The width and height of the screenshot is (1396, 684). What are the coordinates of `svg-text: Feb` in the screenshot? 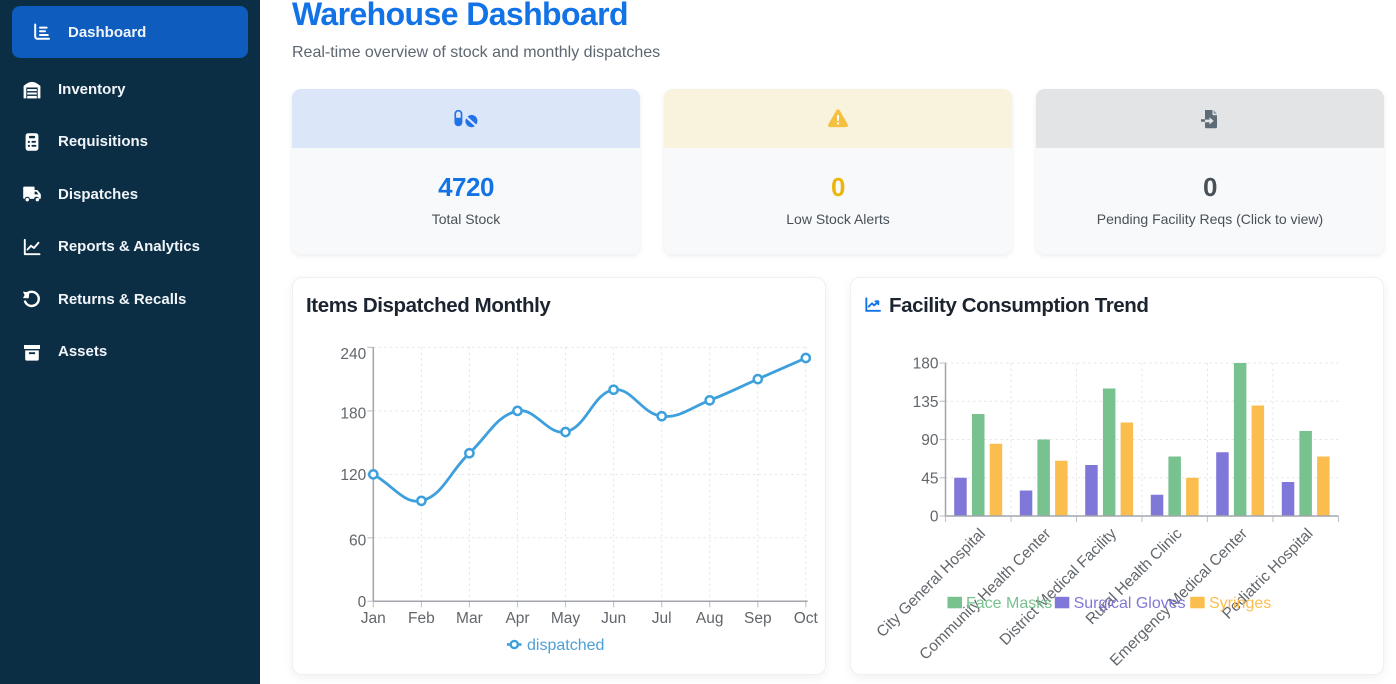 It's located at (421, 618).